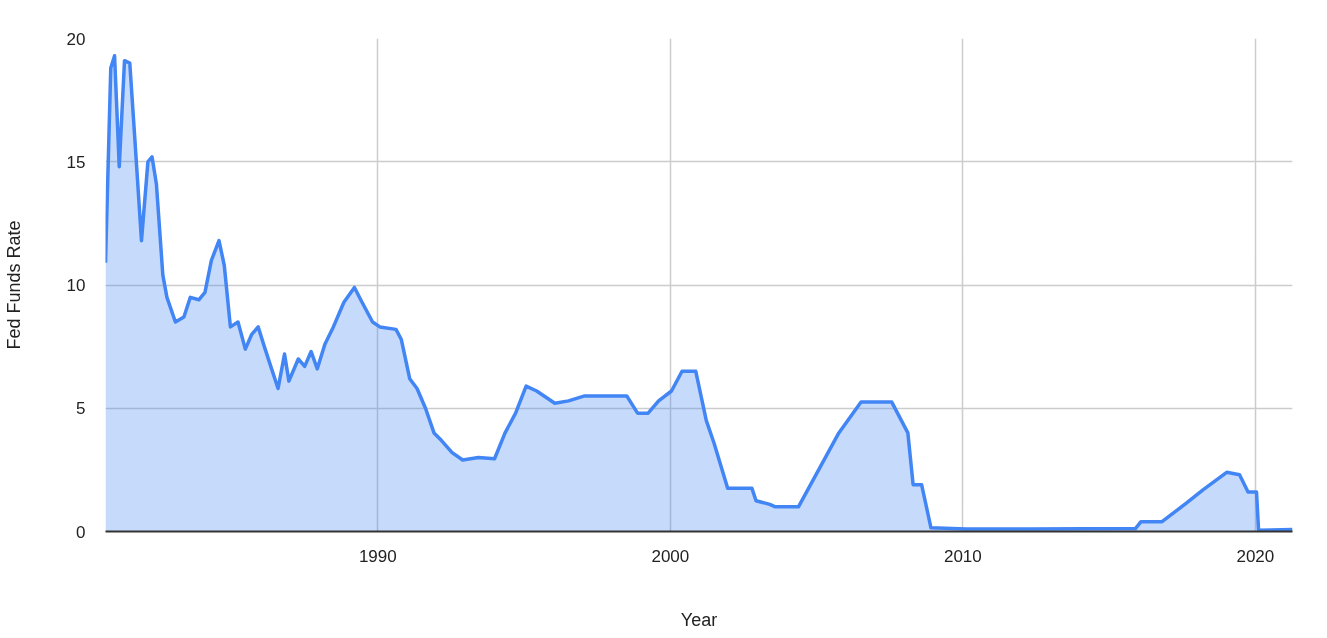  What do you see at coordinates (1255, 556) in the screenshot?
I see `x-tick-label: 2020` at bounding box center [1255, 556].